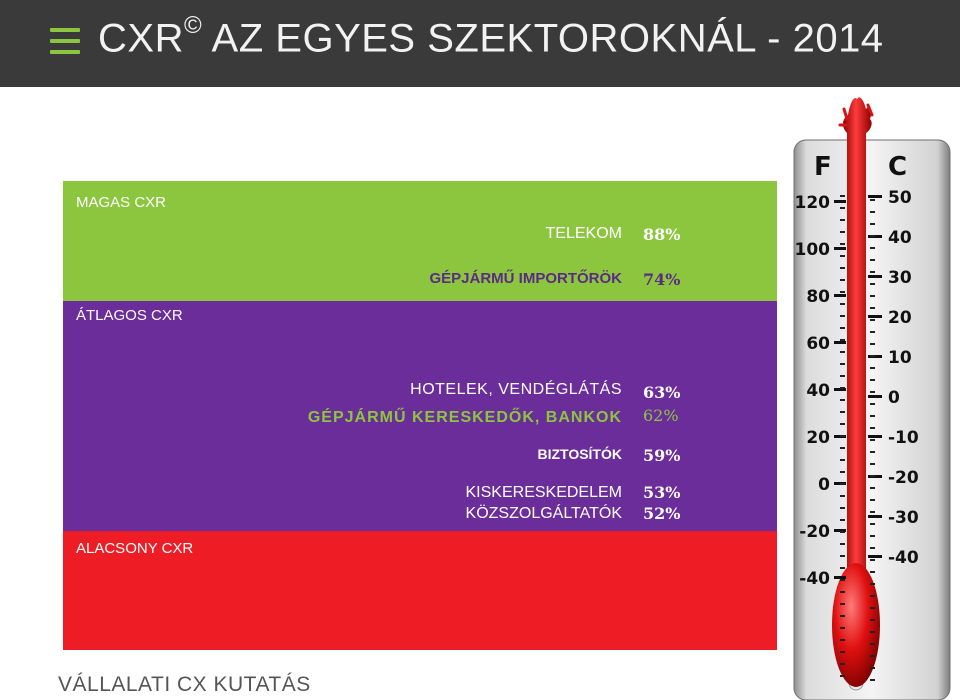 The width and height of the screenshot is (960, 700). Describe the element at coordinates (579, 454) in the screenshot. I see `sector-label: BIZTOSÍTÓK` at that location.